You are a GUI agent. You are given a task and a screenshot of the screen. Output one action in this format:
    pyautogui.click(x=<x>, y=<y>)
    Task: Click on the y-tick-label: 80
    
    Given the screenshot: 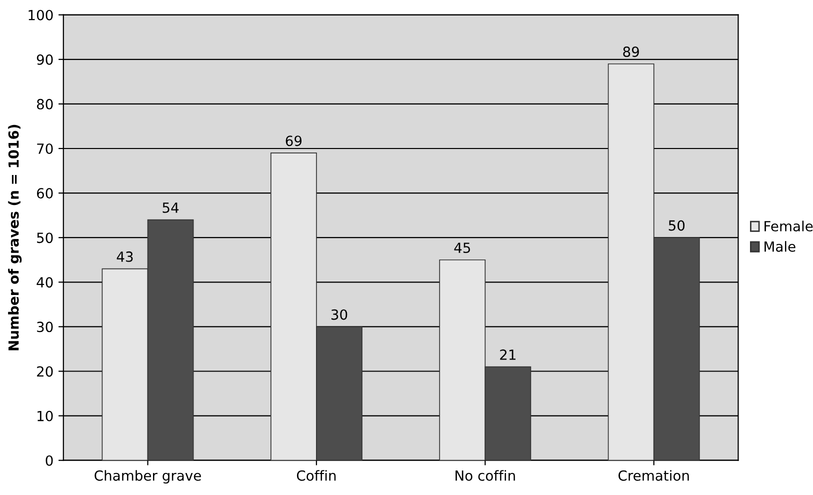 What is the action you would take?
    pyautogui.click(x=44, y=104)
    